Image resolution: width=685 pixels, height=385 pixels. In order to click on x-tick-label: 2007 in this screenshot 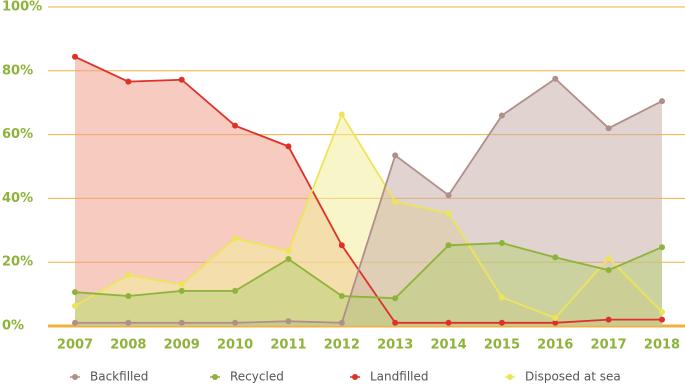, I will do `click(75, 345)`.